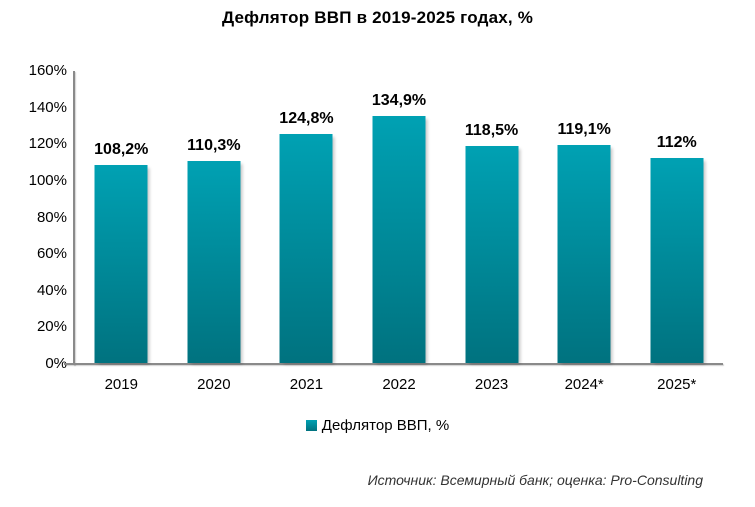 This screenshot has height=507, width=755. I want to click on bar-2023, so click(492, 254).